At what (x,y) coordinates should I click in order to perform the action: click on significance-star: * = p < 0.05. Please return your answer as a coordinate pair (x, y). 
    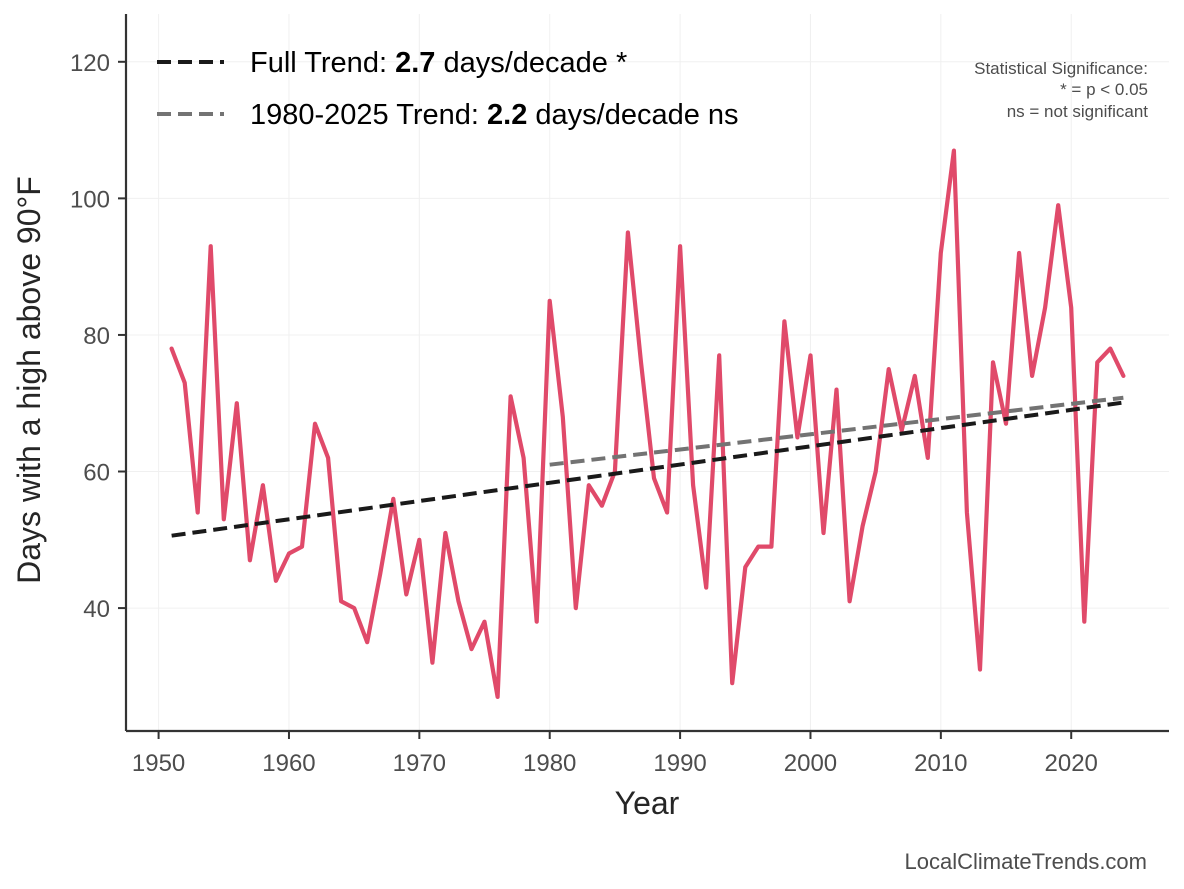
    Looking at the image, I should click on (1104, 89).